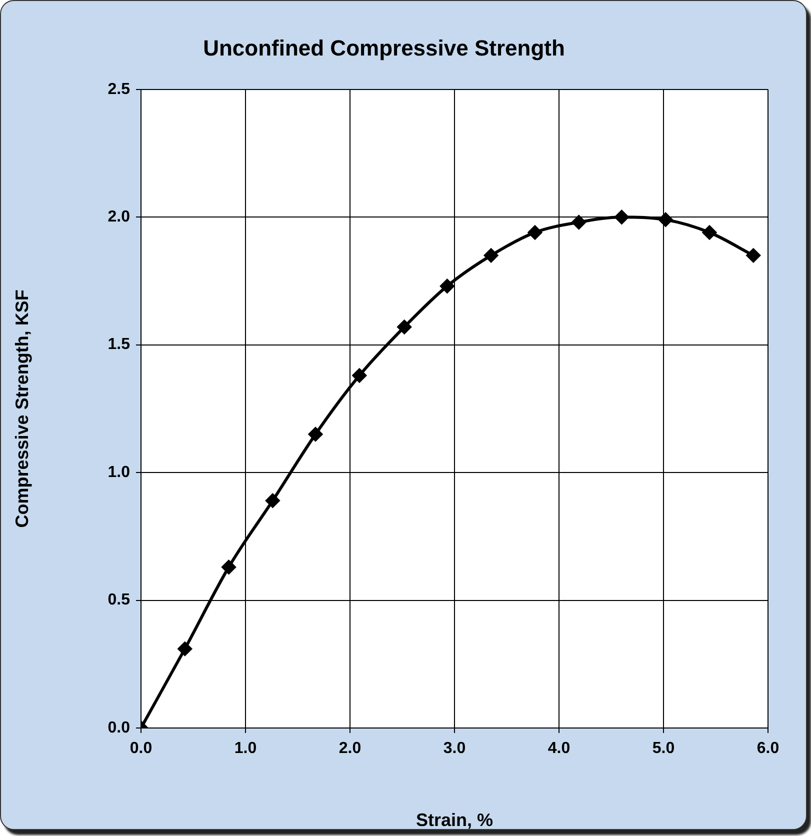 The height and width of the screenshot is (836, 811). What do you see at coordinates (454, 749) in the screenshot?
I see `x-tick-label: 3.0` at bounding box center [454, 749].